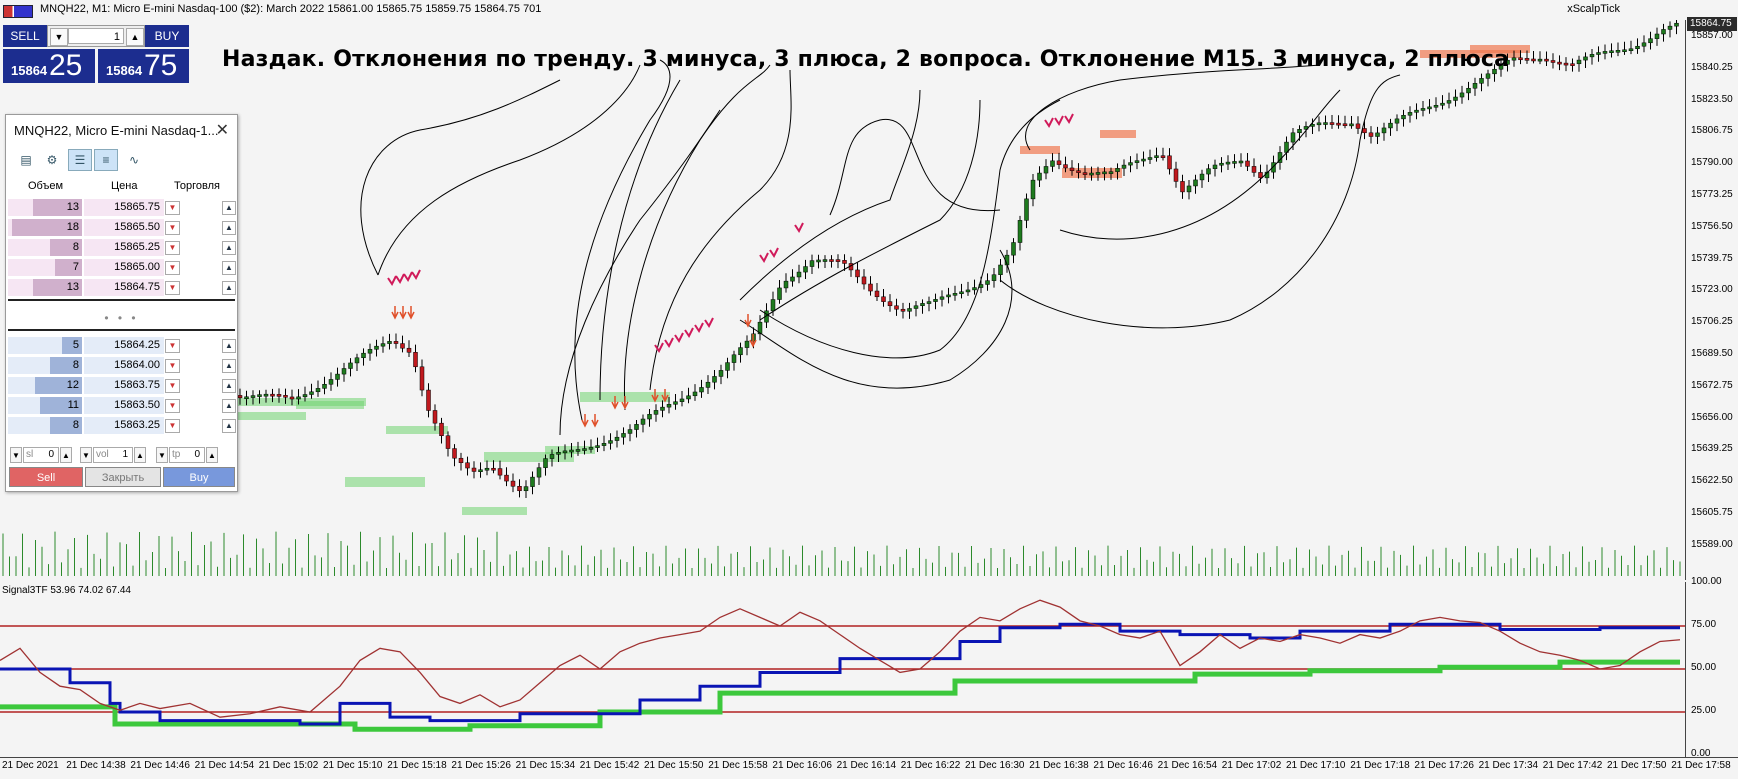 The image size is (1738, 779). Describe the element at coordinates (910, 229) in the screenshot. I see `annotation-arrow` at that location.